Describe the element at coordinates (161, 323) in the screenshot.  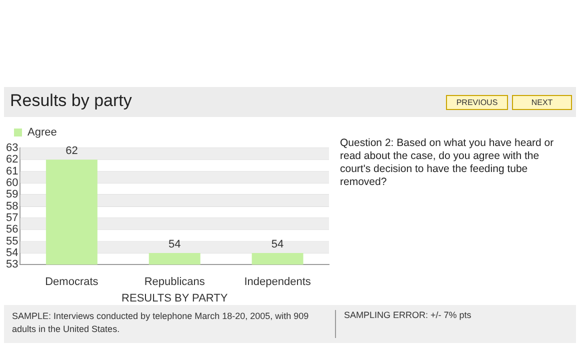
I see `text: SAMPLE: Interviews conducted by telephone March 18-20, 2005, with 909 adults in the United States.` at that location.